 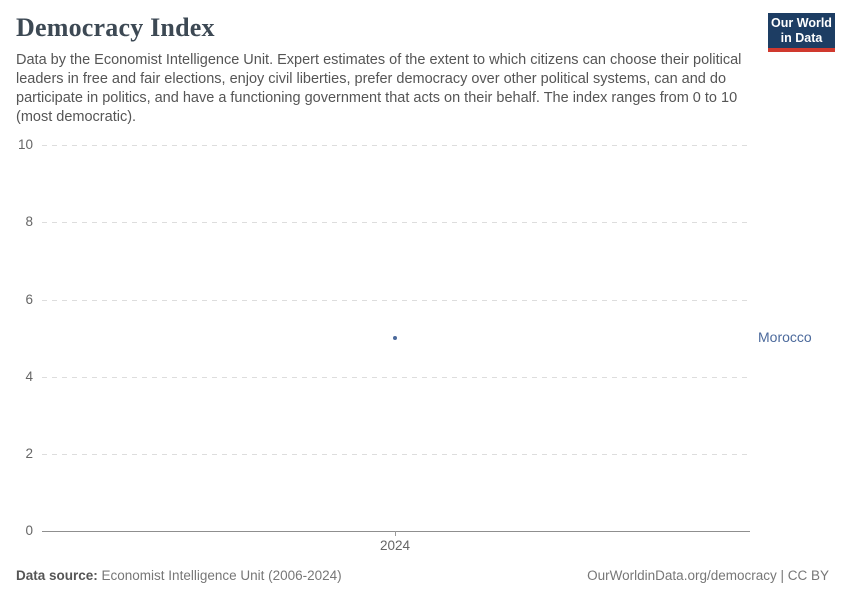 What do you see at coordinates (29, 453) in the screenshot?
I see `y-tick-label: 2` at bounding box center [29, 453].